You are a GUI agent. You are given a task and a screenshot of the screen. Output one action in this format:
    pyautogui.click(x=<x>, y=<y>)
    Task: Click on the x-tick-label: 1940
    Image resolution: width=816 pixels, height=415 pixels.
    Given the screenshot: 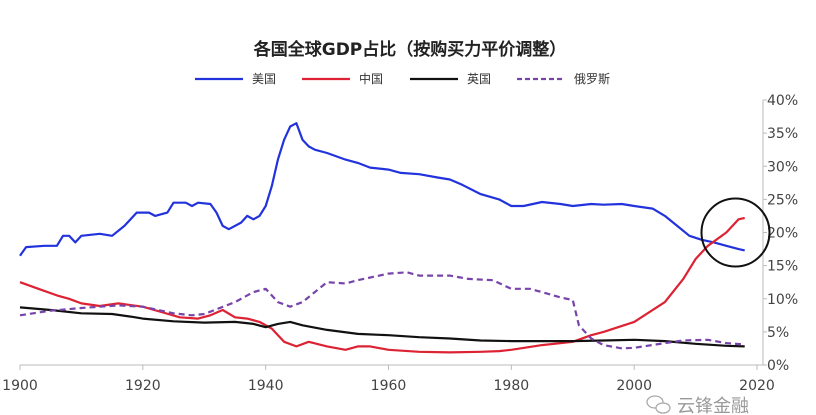 What is the action you would take?
    pyautogui.click(x=266, y=386)
    